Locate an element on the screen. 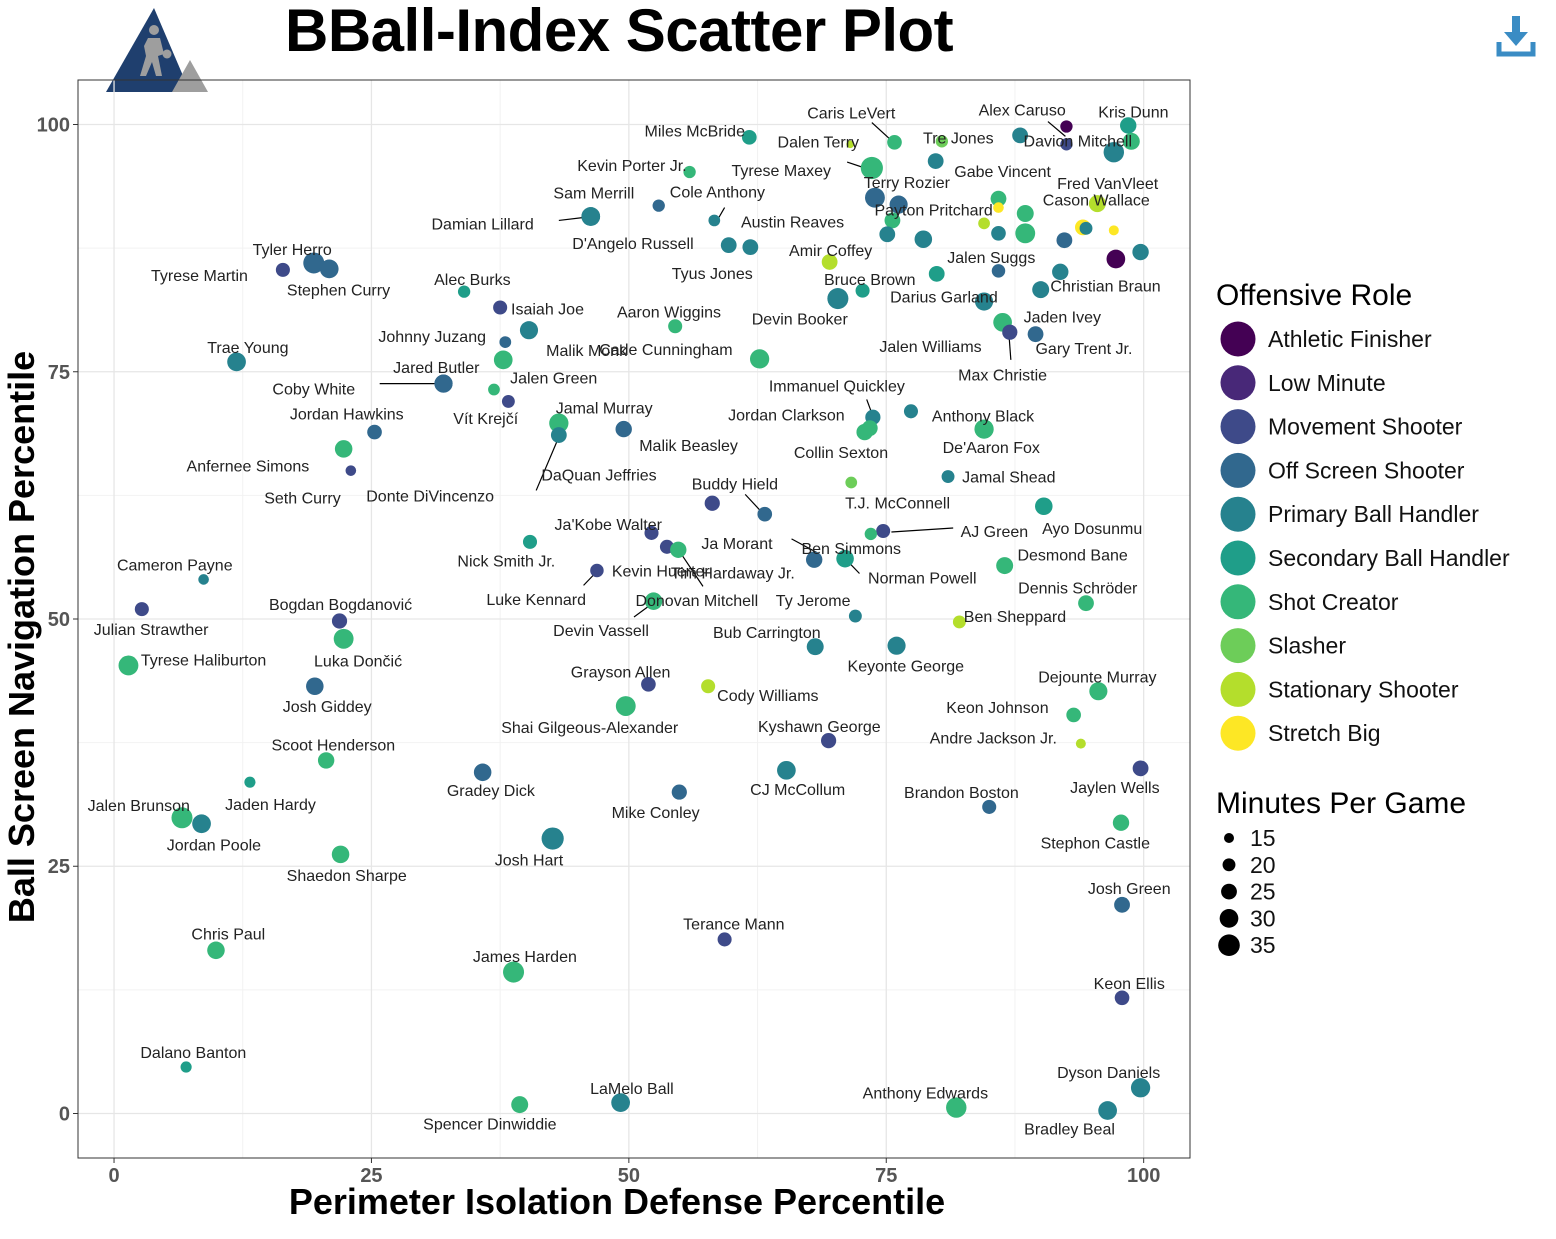 This screenshot has height=1239, width=1556. point-ja-kobe-walter is located at coordinates (651, 532).